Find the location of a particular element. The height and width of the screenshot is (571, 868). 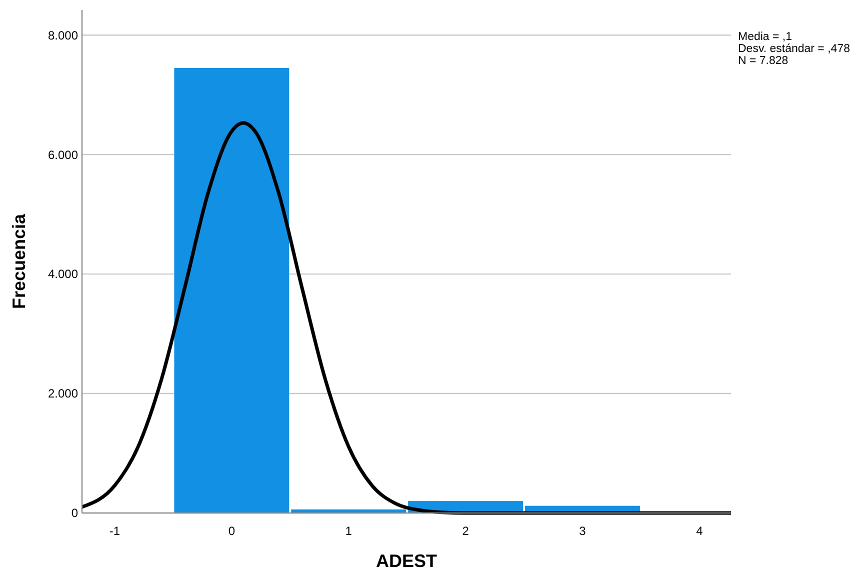

x-tick-label: -1 is located at coordinates (114, 531).